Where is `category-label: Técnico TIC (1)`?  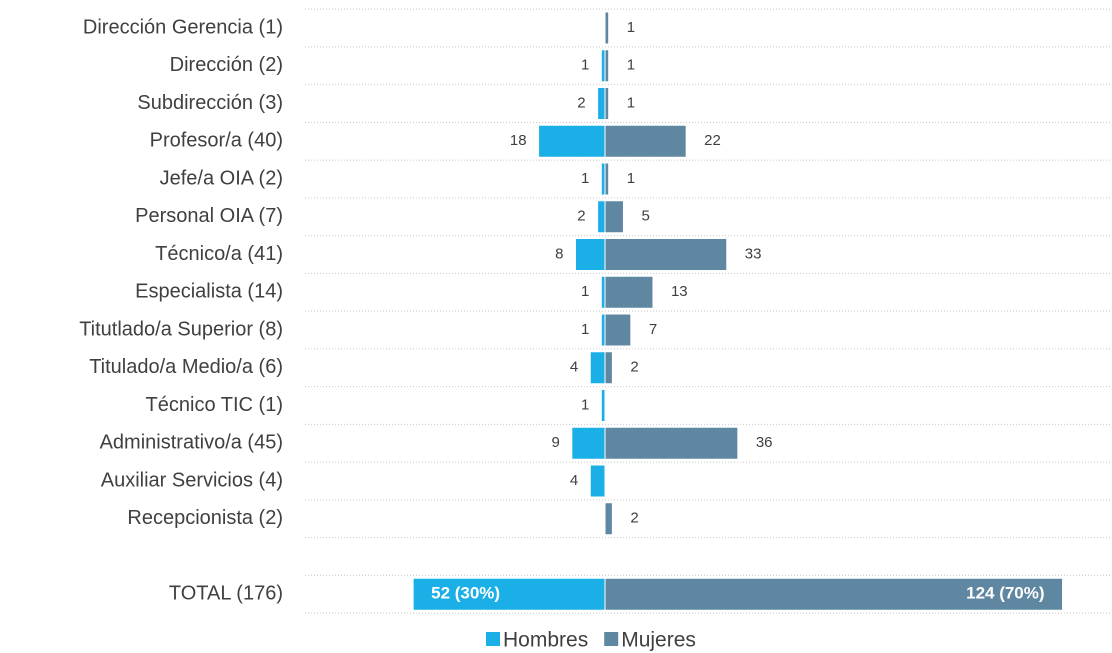
category-label: Técnico TIC (1) is located at coordinates (214, 405).